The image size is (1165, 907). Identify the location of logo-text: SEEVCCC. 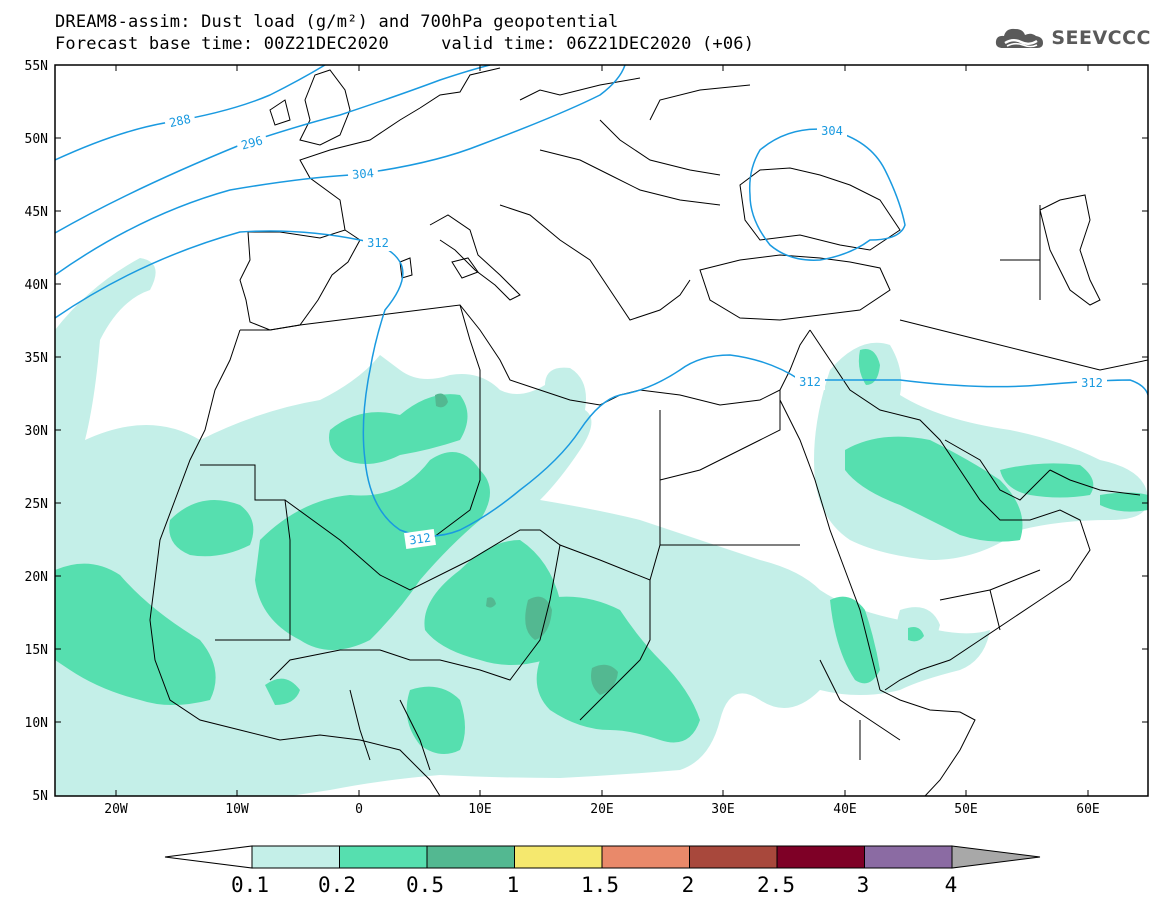
(1101, 38).